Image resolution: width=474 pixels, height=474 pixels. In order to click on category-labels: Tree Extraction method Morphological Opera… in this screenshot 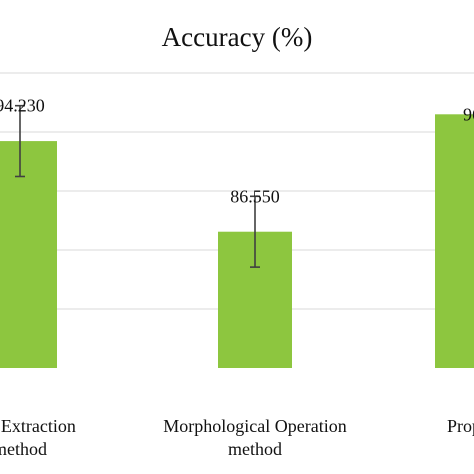, I will do `click(237, 437)`.